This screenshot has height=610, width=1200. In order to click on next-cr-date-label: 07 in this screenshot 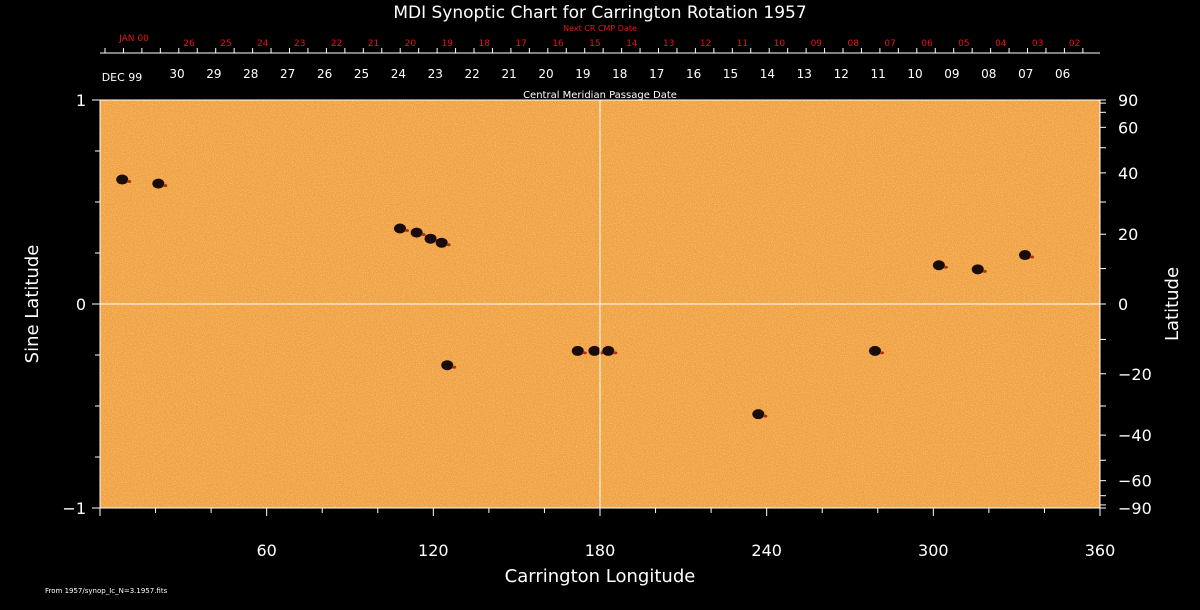, I will do `click(889, 44)`.